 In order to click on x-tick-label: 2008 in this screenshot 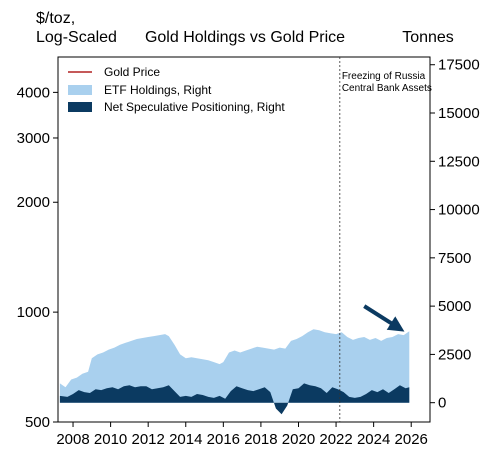, I will do `click(72, 439)`.